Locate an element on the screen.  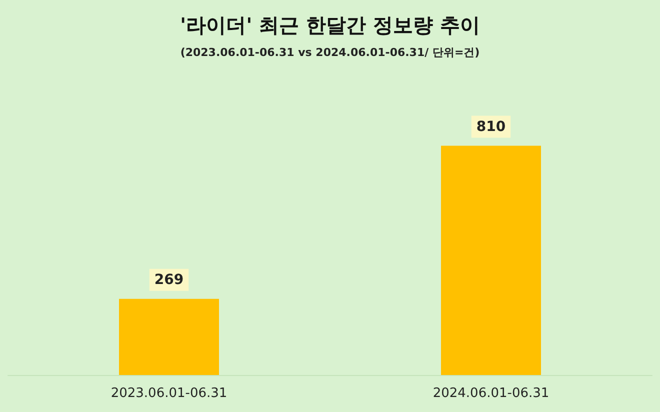
data-label: 269 is located at coordinates (169, 280).